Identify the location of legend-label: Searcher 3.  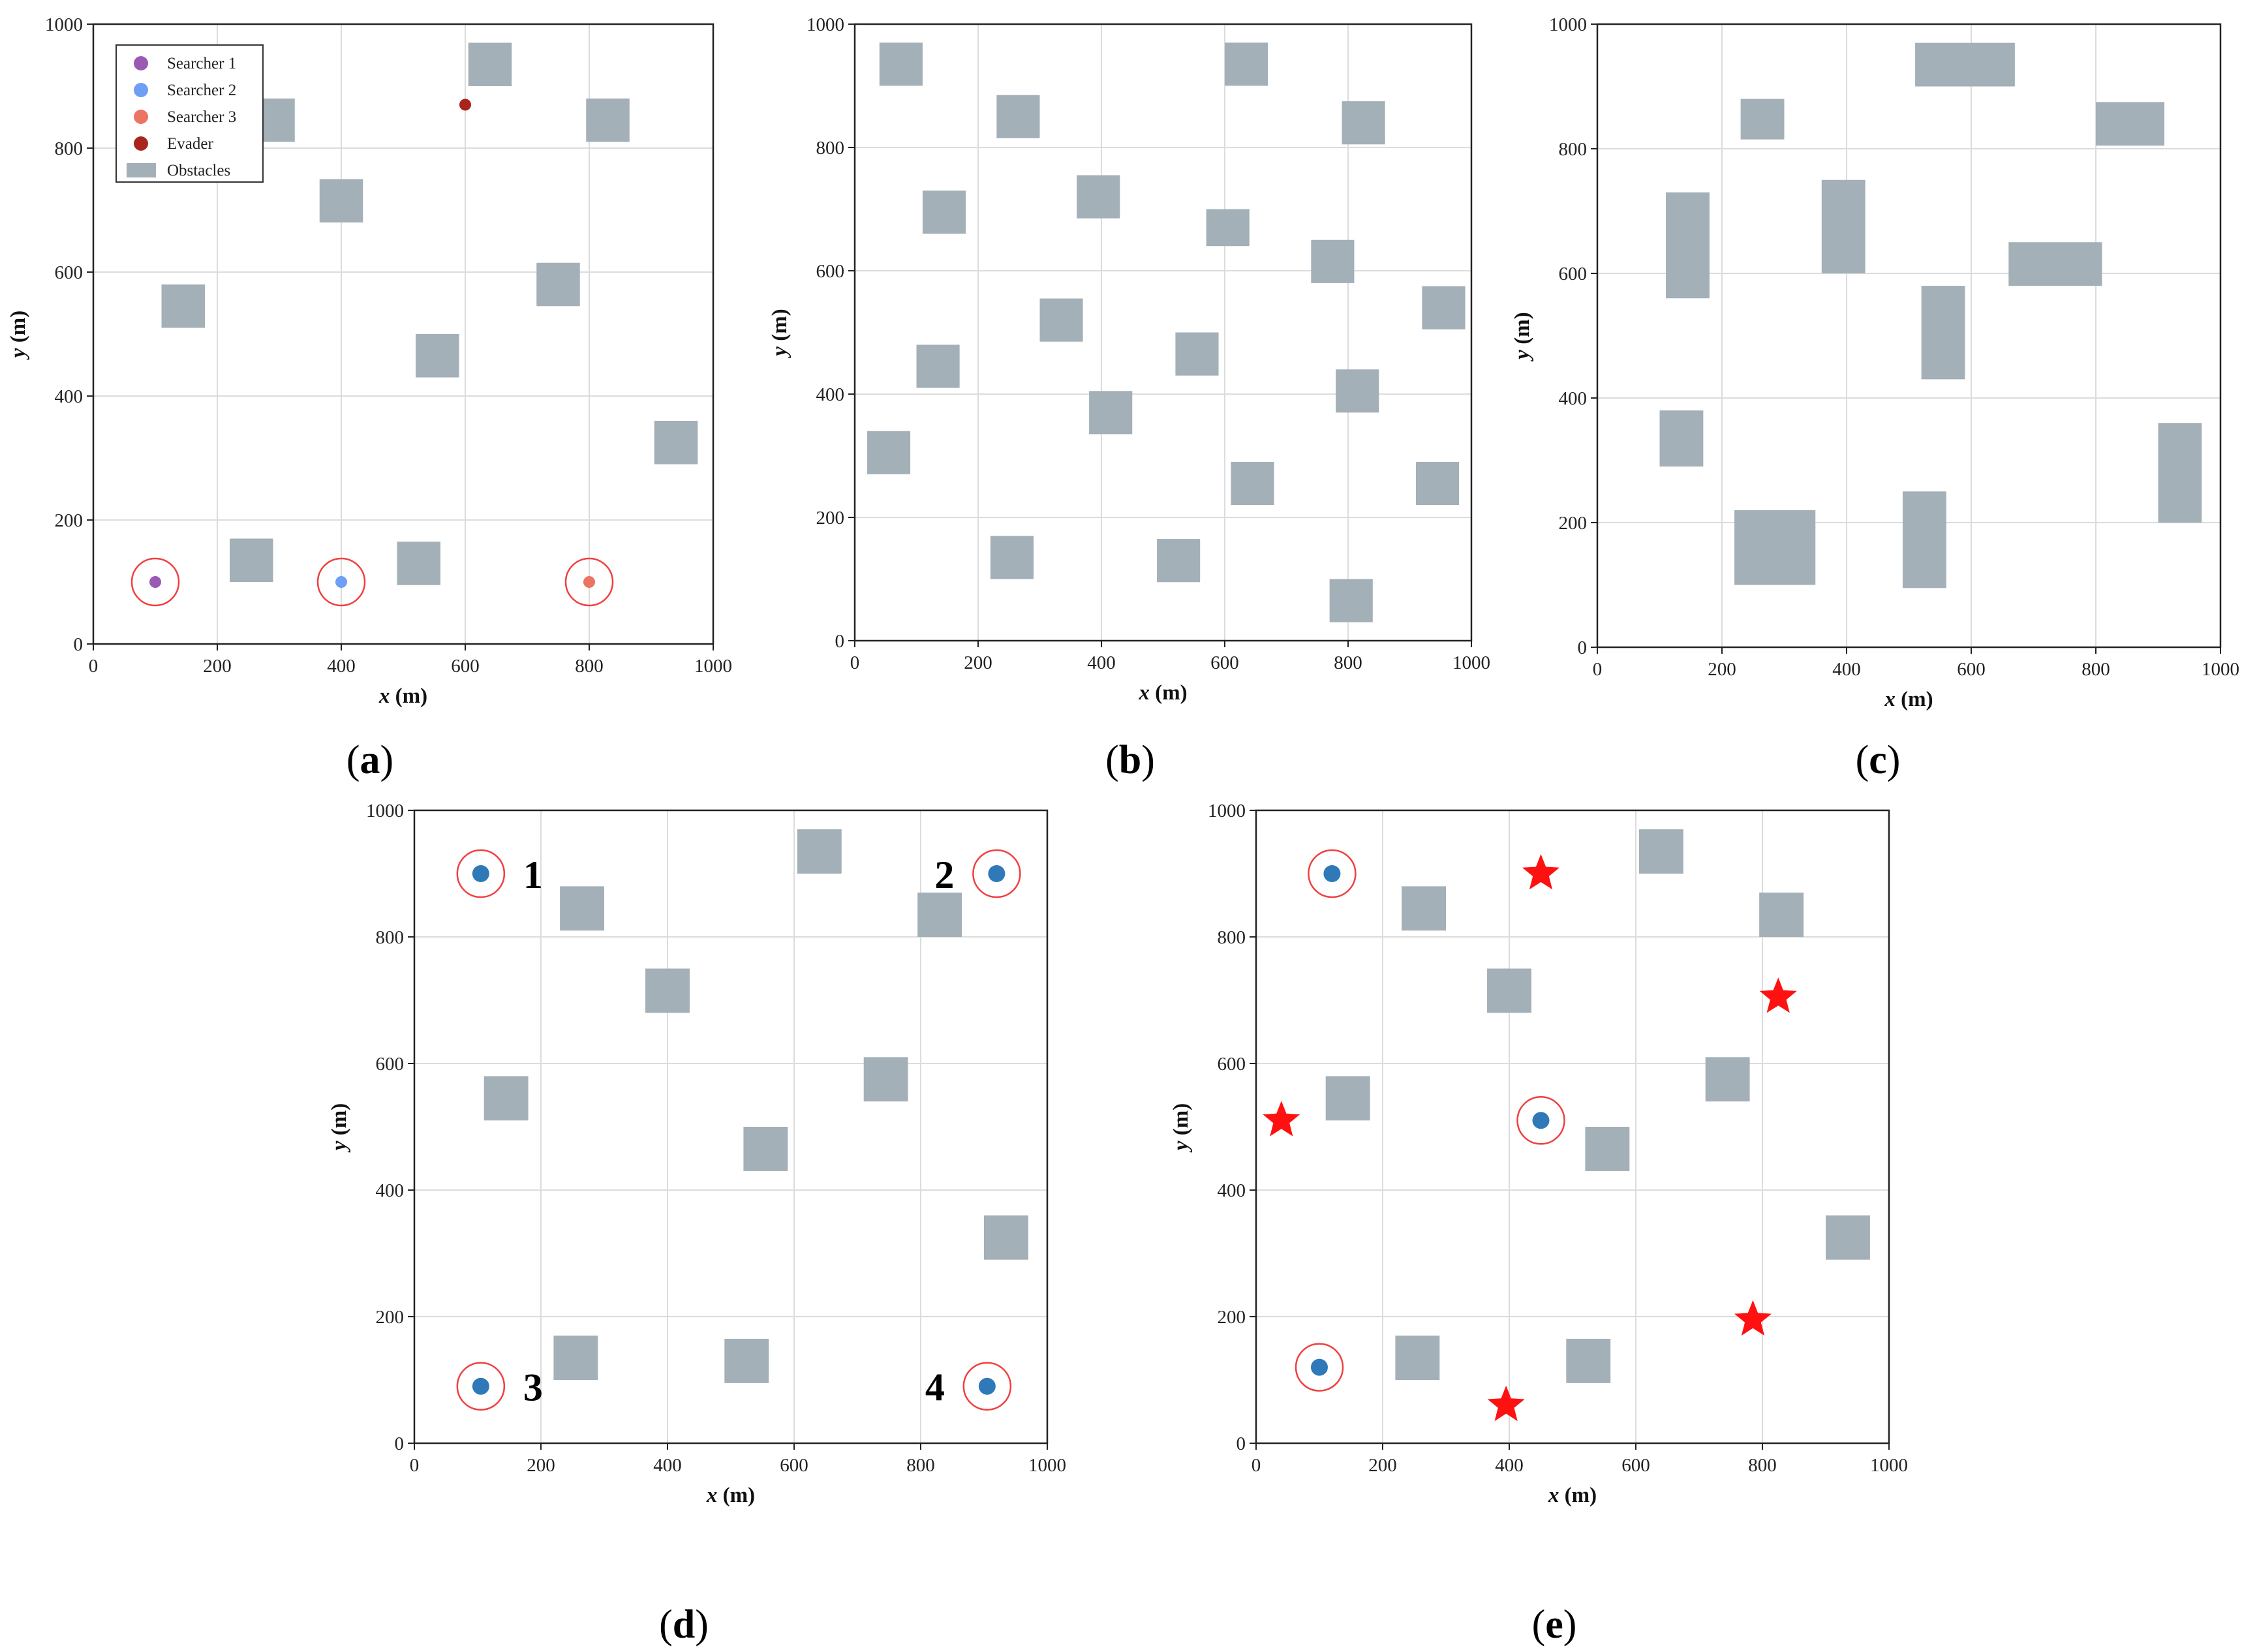
(201, 117).